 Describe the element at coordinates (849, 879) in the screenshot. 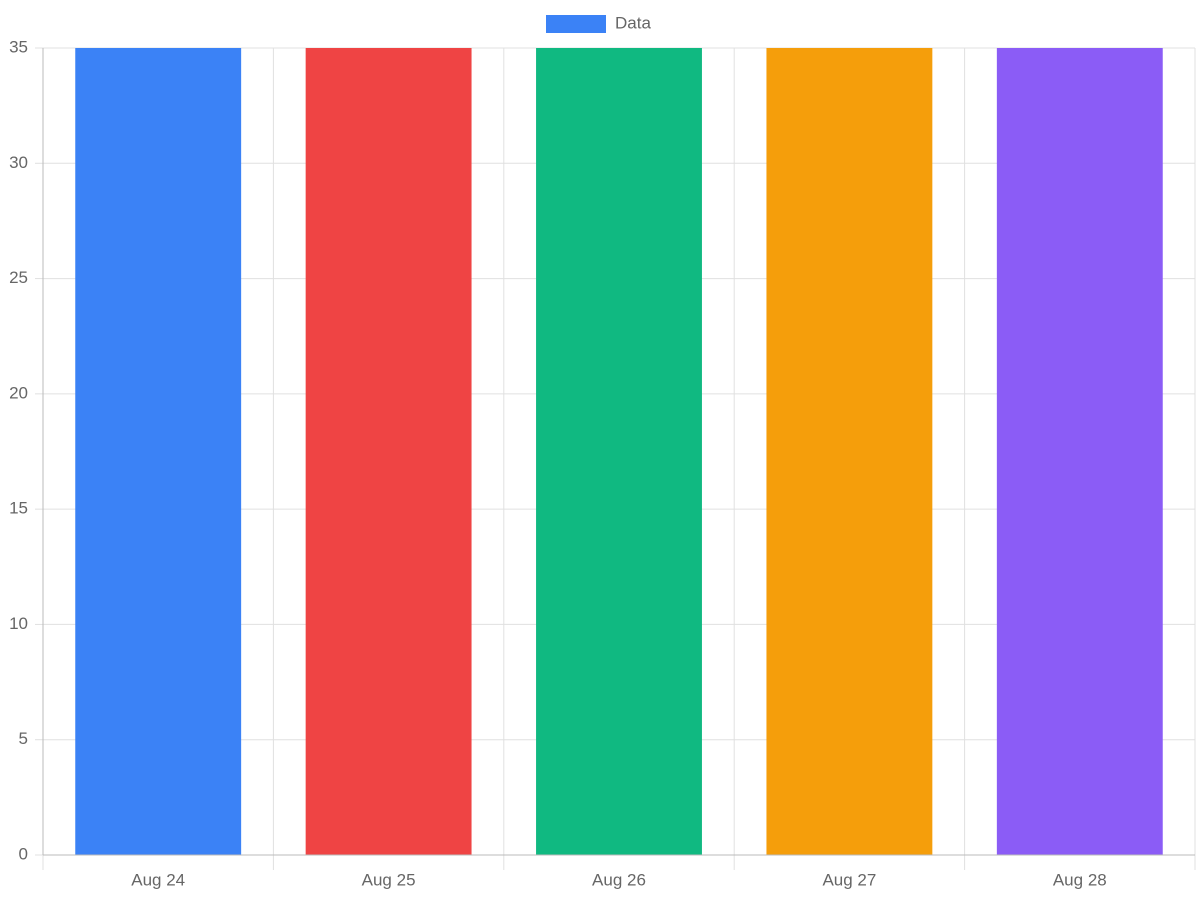

I see `x-tick-label: Aug 27` at that location.